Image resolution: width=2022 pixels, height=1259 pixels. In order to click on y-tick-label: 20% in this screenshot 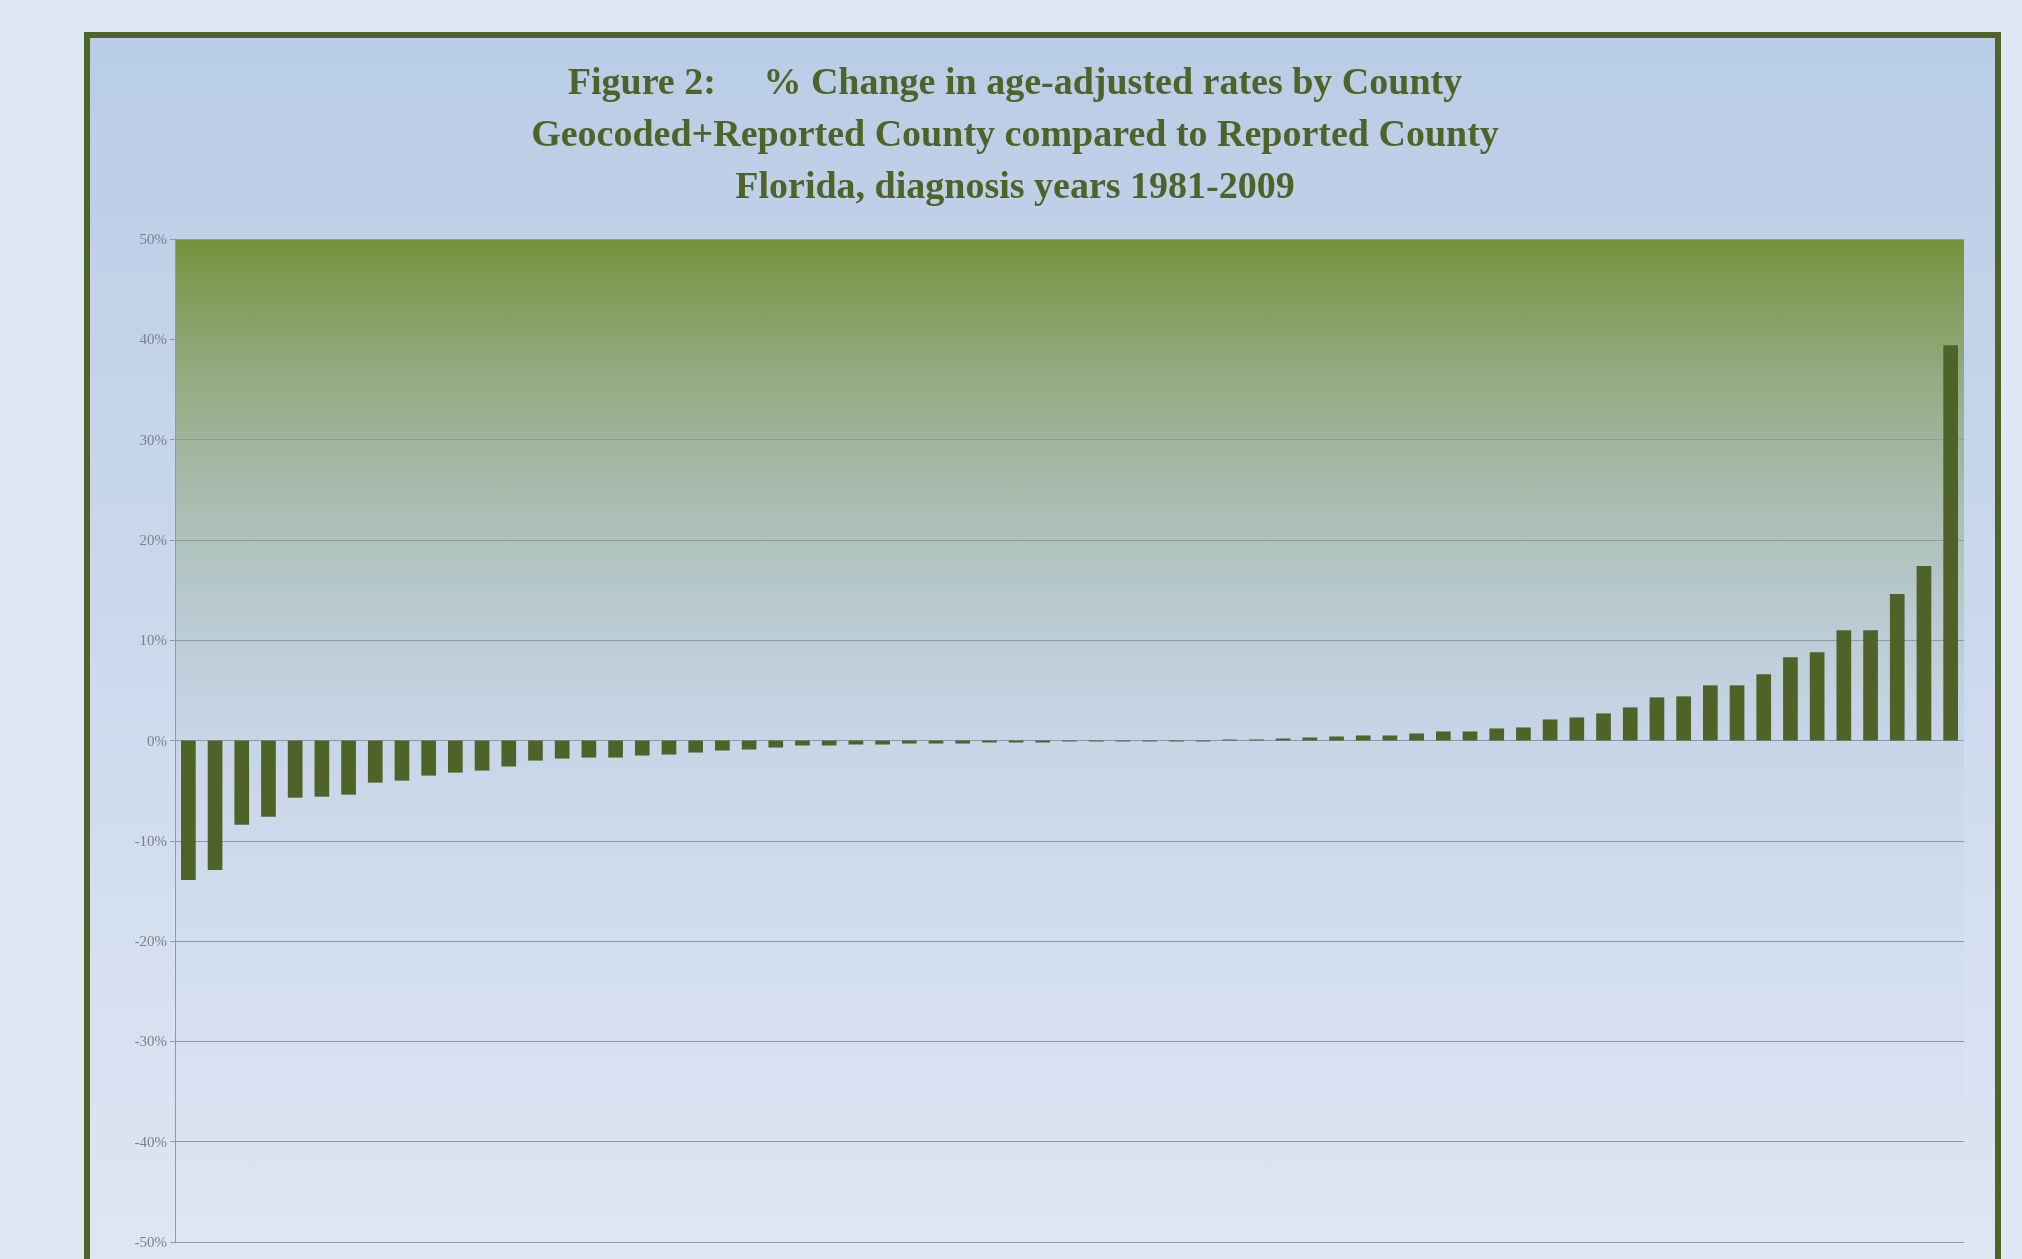, I will do `click(153, 539)`.